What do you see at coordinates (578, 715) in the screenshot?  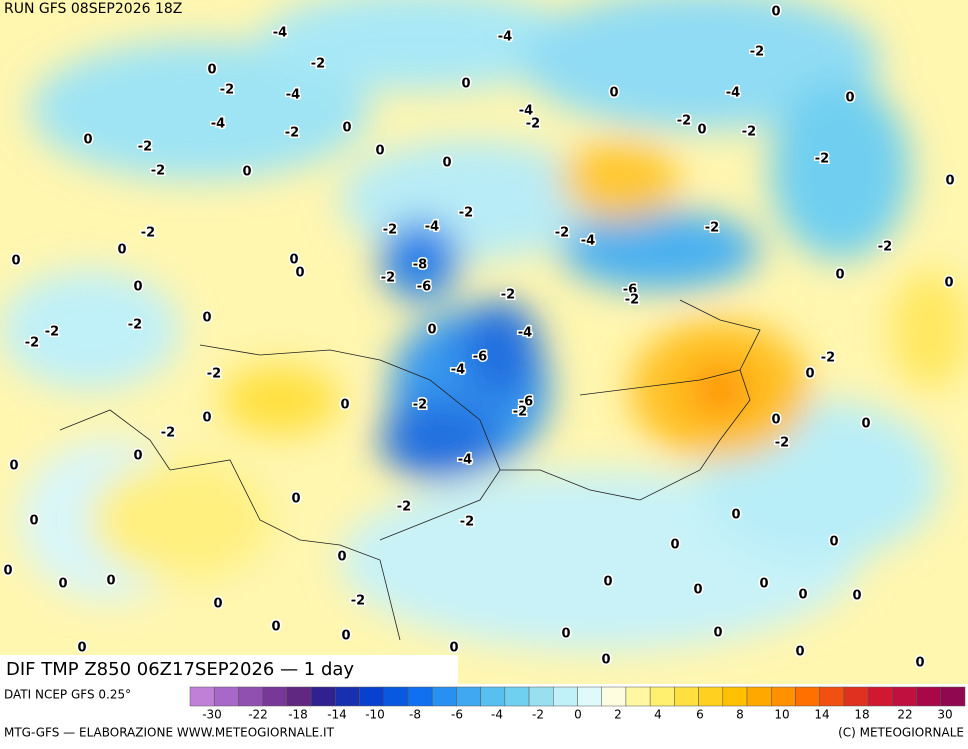 I see `scale-tick-label: 0` at bounding box center [578, 715].